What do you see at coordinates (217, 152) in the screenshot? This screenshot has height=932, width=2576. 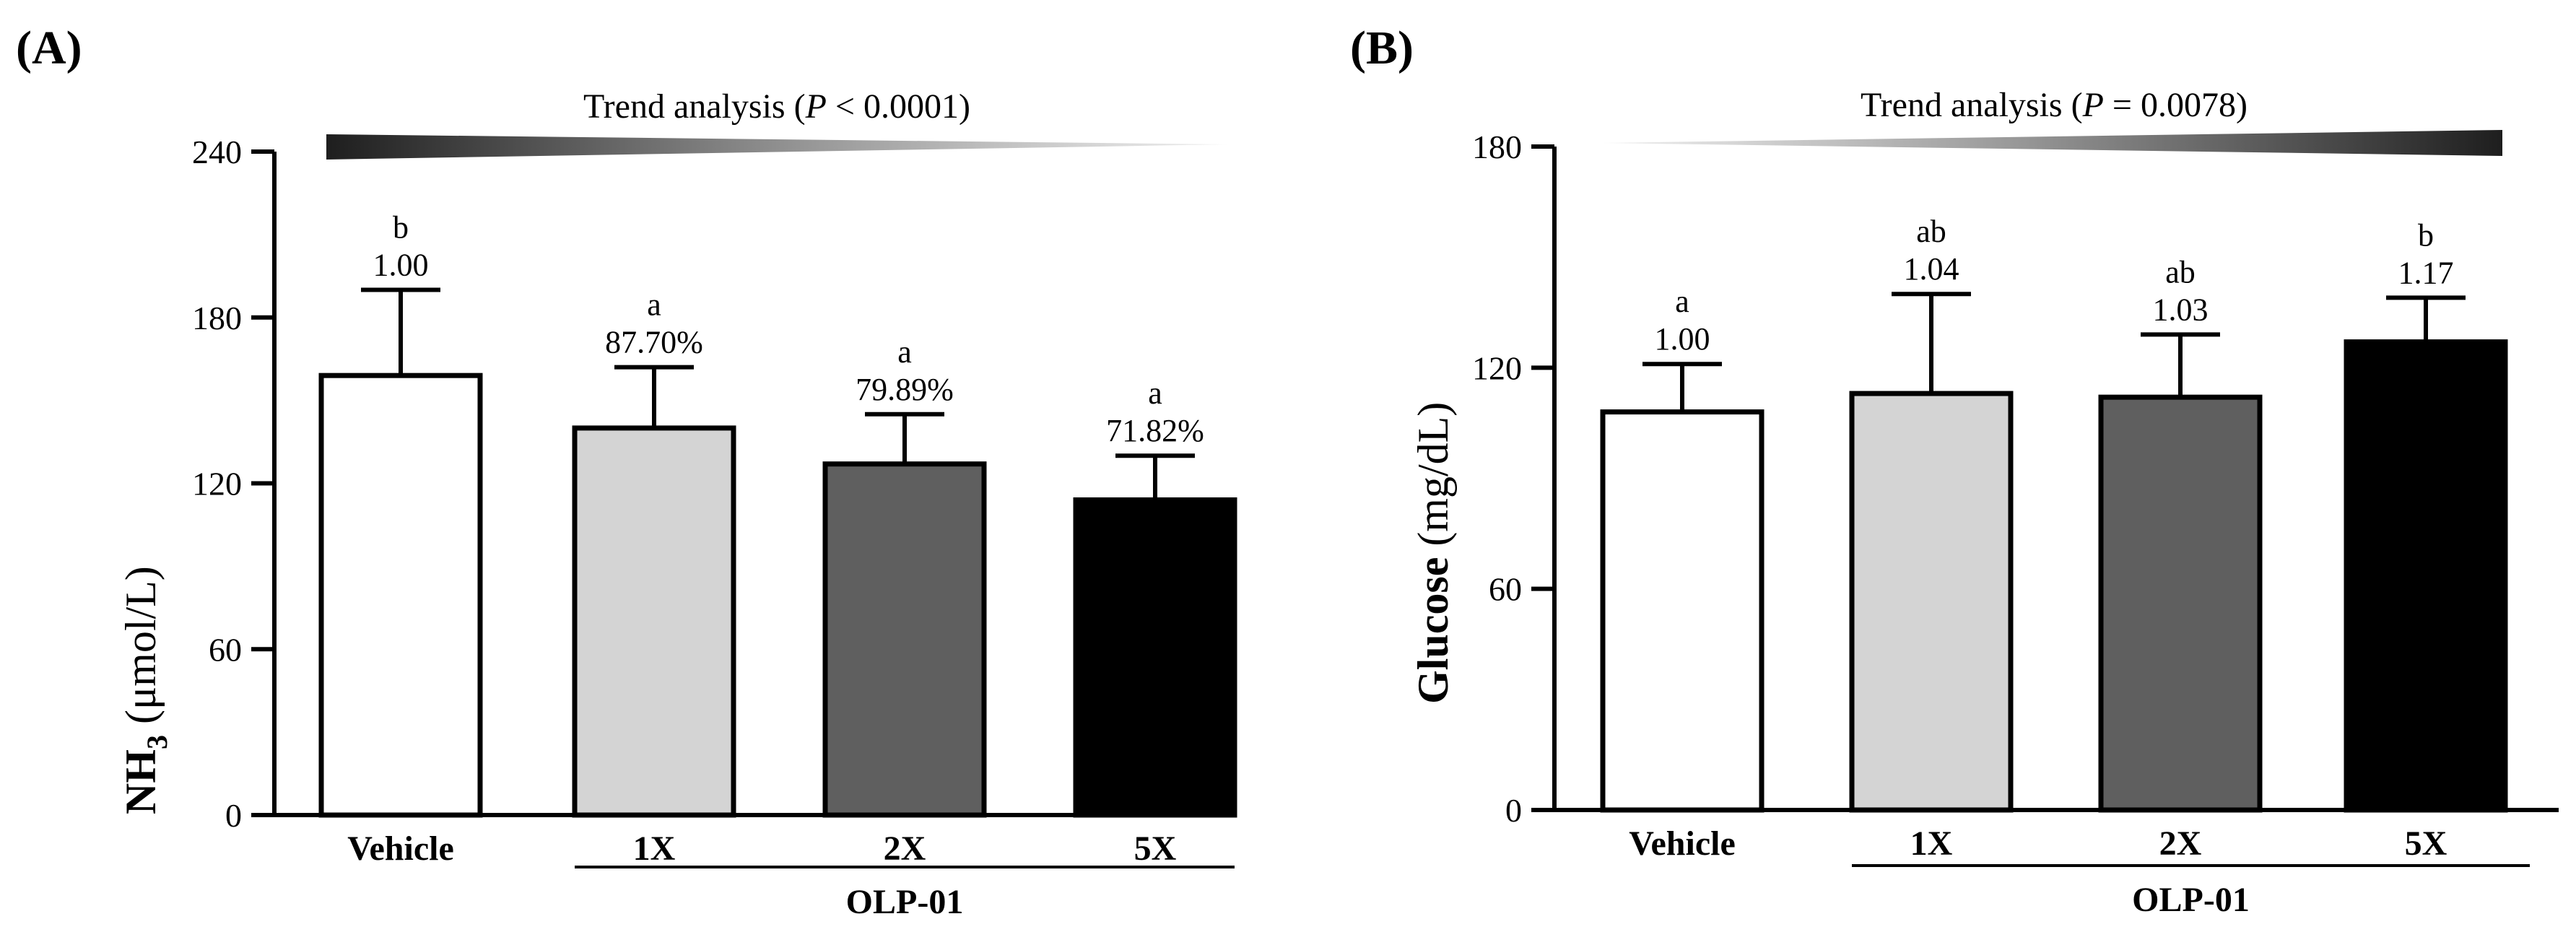 I see `panel-a-y-tick-label-240: 240` at bounding box center [217, 152].